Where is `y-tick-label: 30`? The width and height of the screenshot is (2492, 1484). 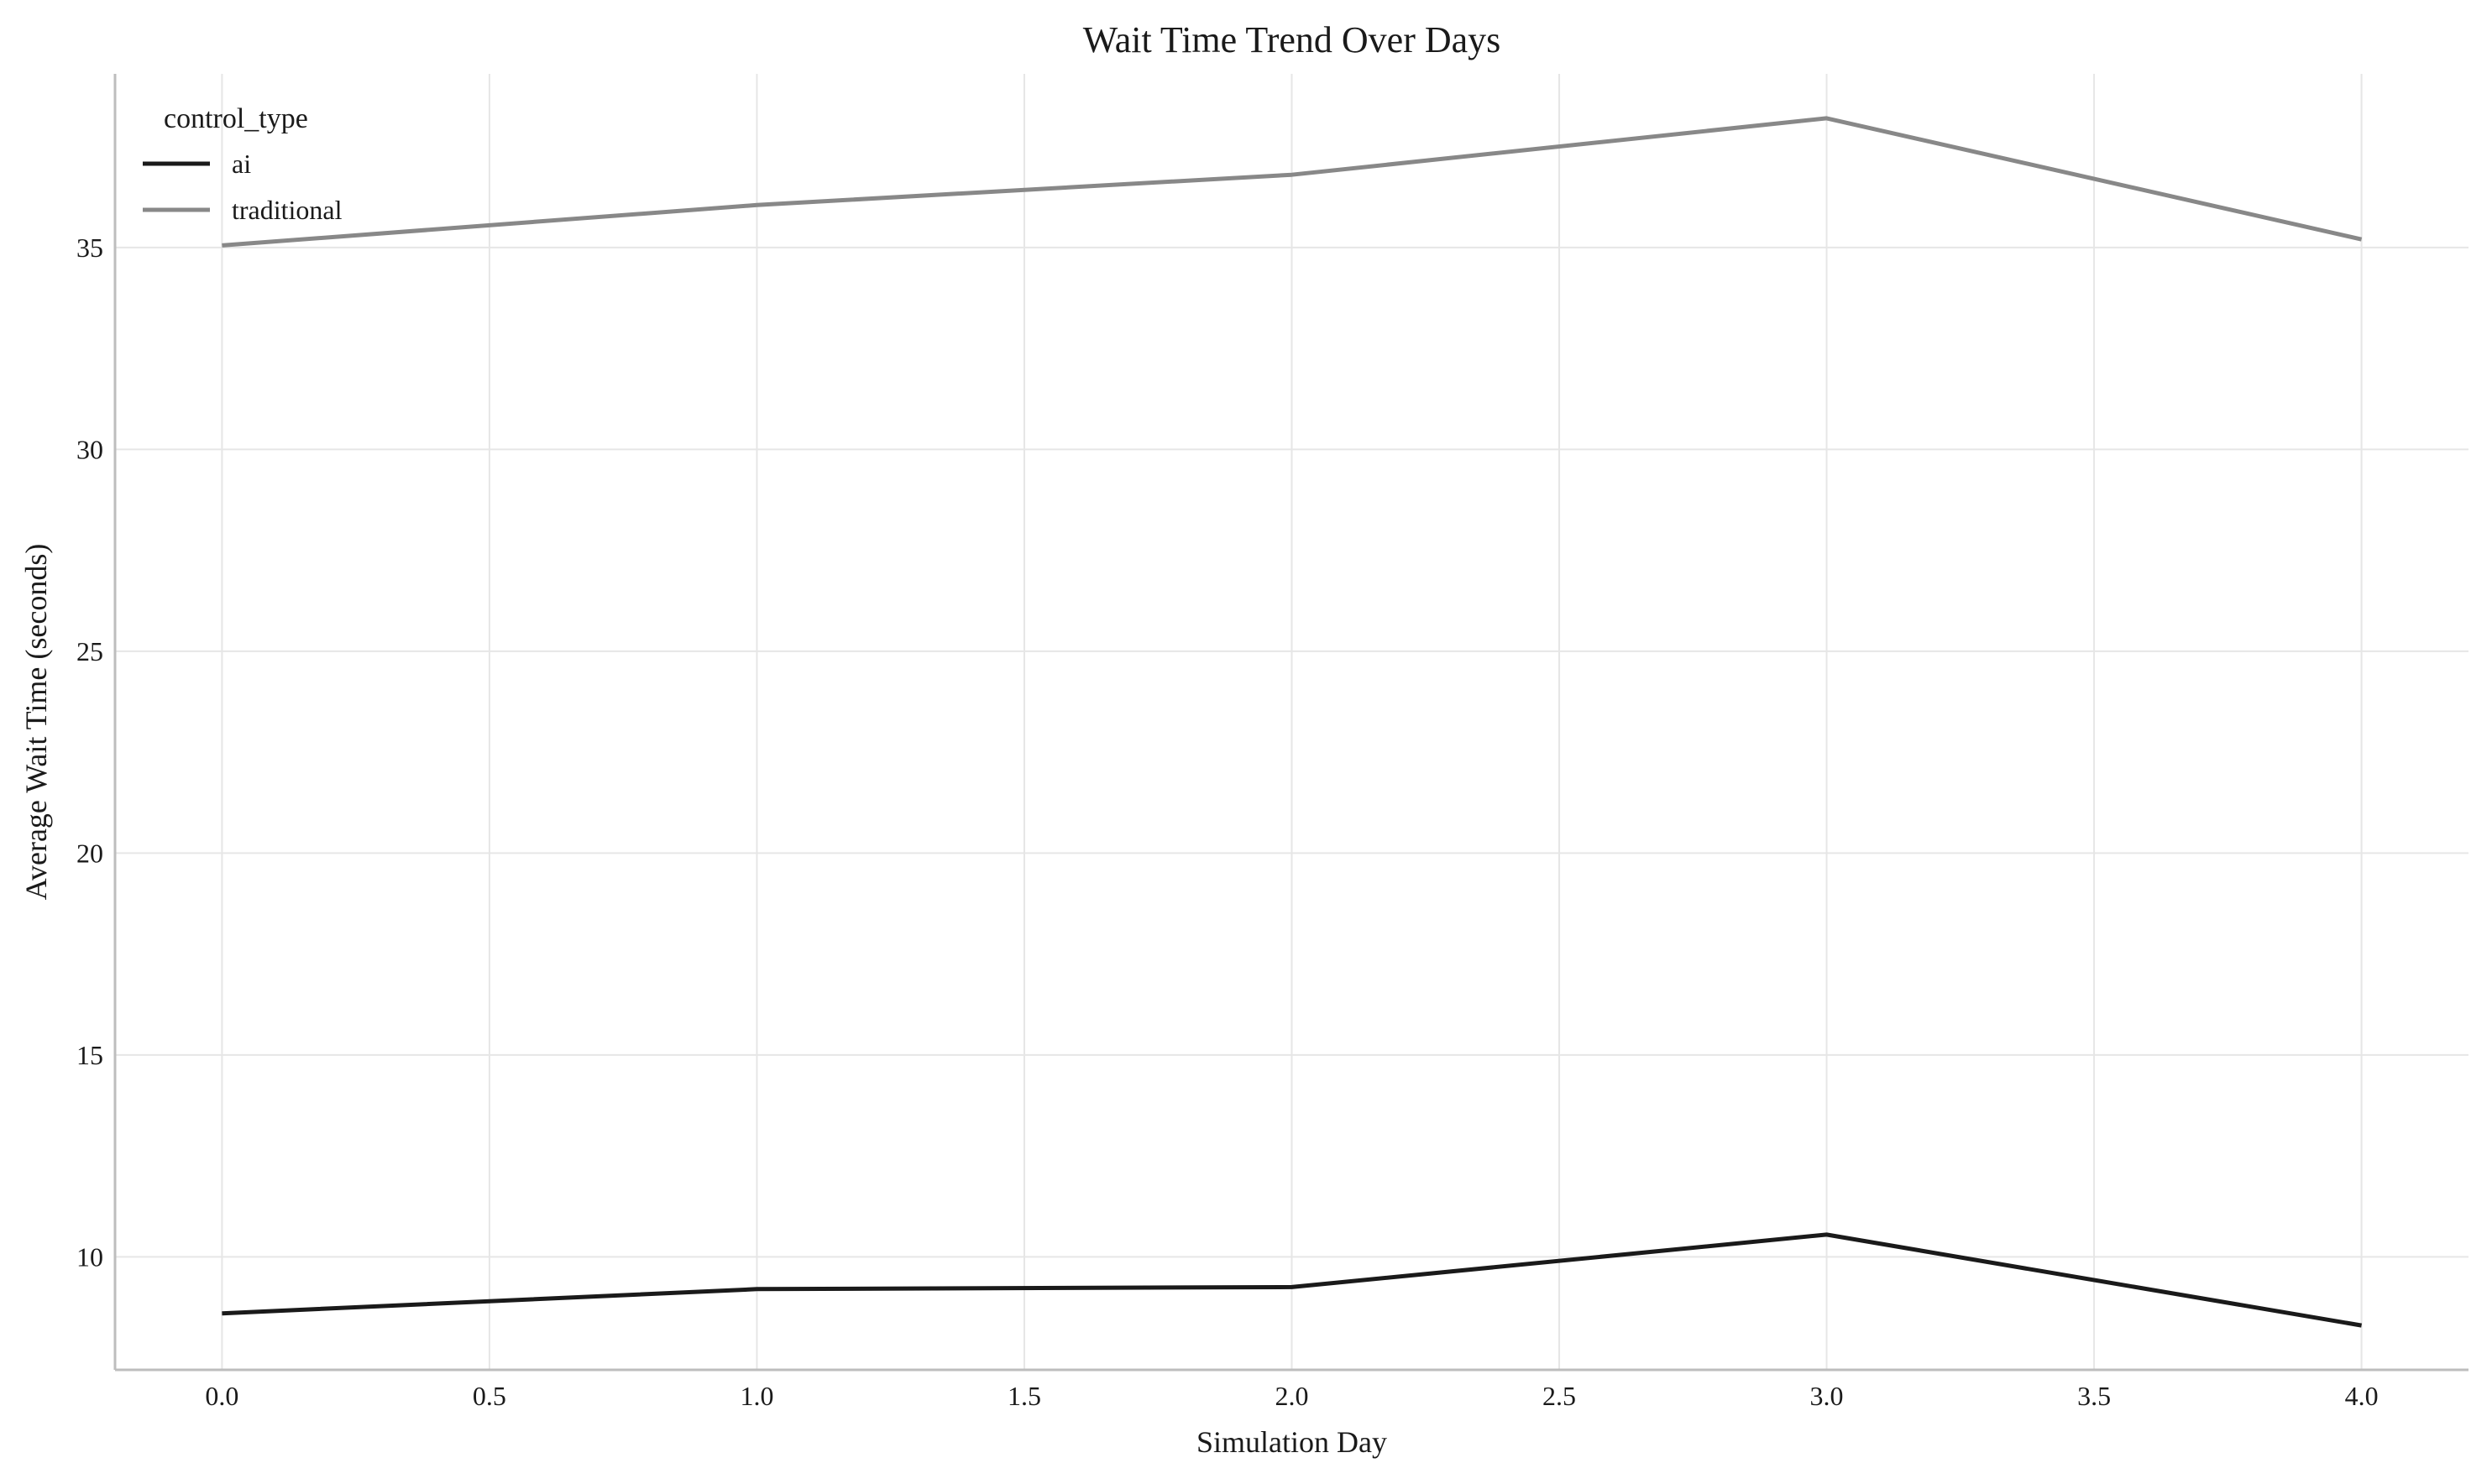
y-tick-label: 30 is located at coordinates (90, 449).